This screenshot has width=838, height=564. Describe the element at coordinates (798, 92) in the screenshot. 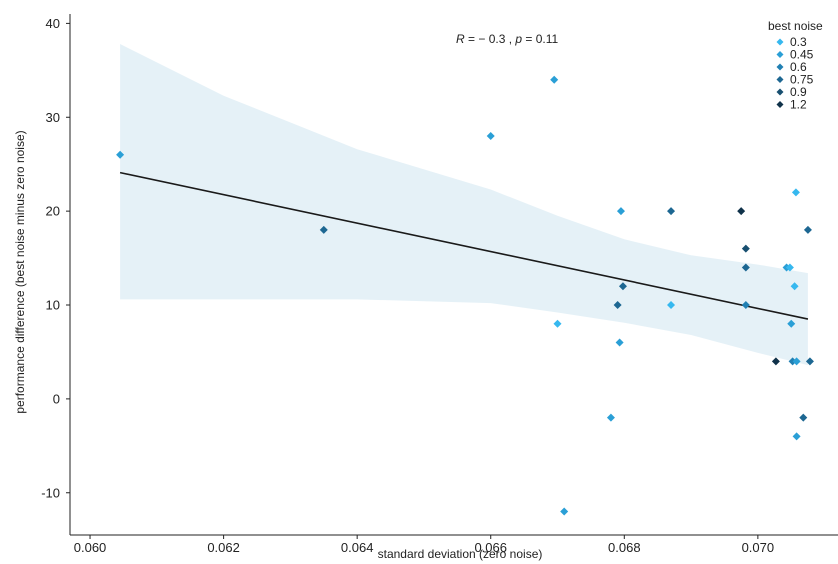

I see `legend-label: 0.9` at that location.